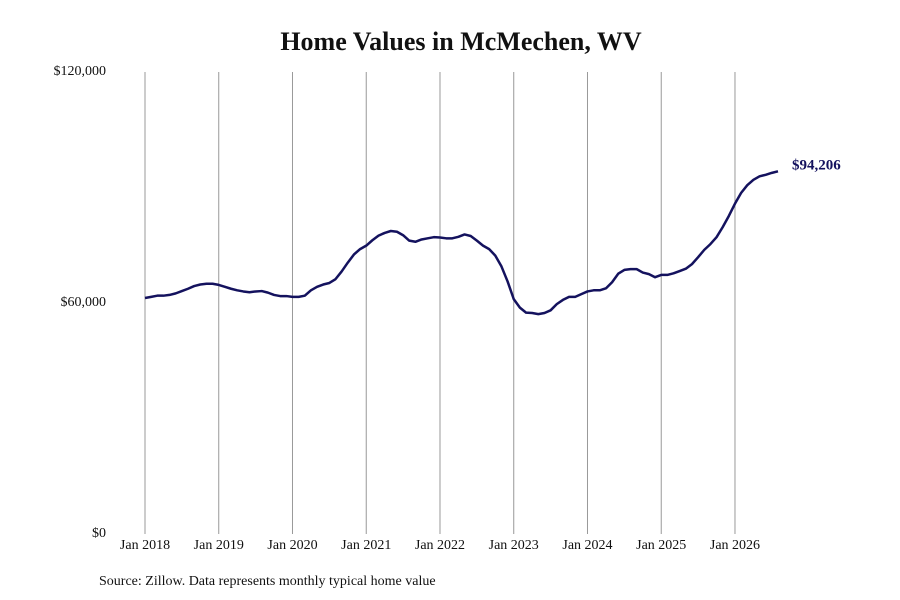 Image resolution: width=900 pixels, height=600 pixels. What do you see at coordinates (145, 545) in the screenshot?
I see `x-tick-label: Jan 2018` at bounding box center [145, 545].